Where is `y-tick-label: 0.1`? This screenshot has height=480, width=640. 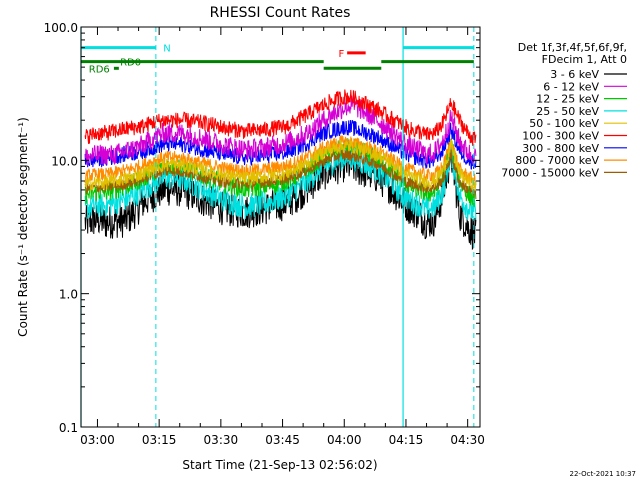 y-tick-label: 0.1 is located at coordinates (68, 428).